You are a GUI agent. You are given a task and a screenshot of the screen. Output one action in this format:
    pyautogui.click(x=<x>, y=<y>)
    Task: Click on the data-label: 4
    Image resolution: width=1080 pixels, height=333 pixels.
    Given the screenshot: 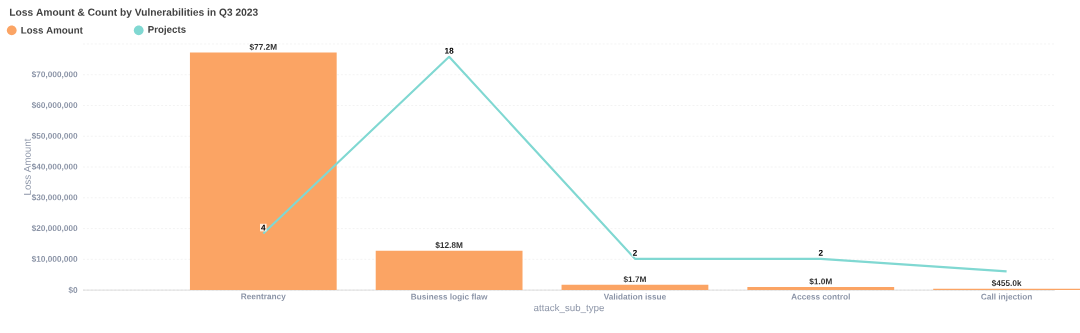 What is the action you would take?
    pyautogui.click(x=263, y=227)
    